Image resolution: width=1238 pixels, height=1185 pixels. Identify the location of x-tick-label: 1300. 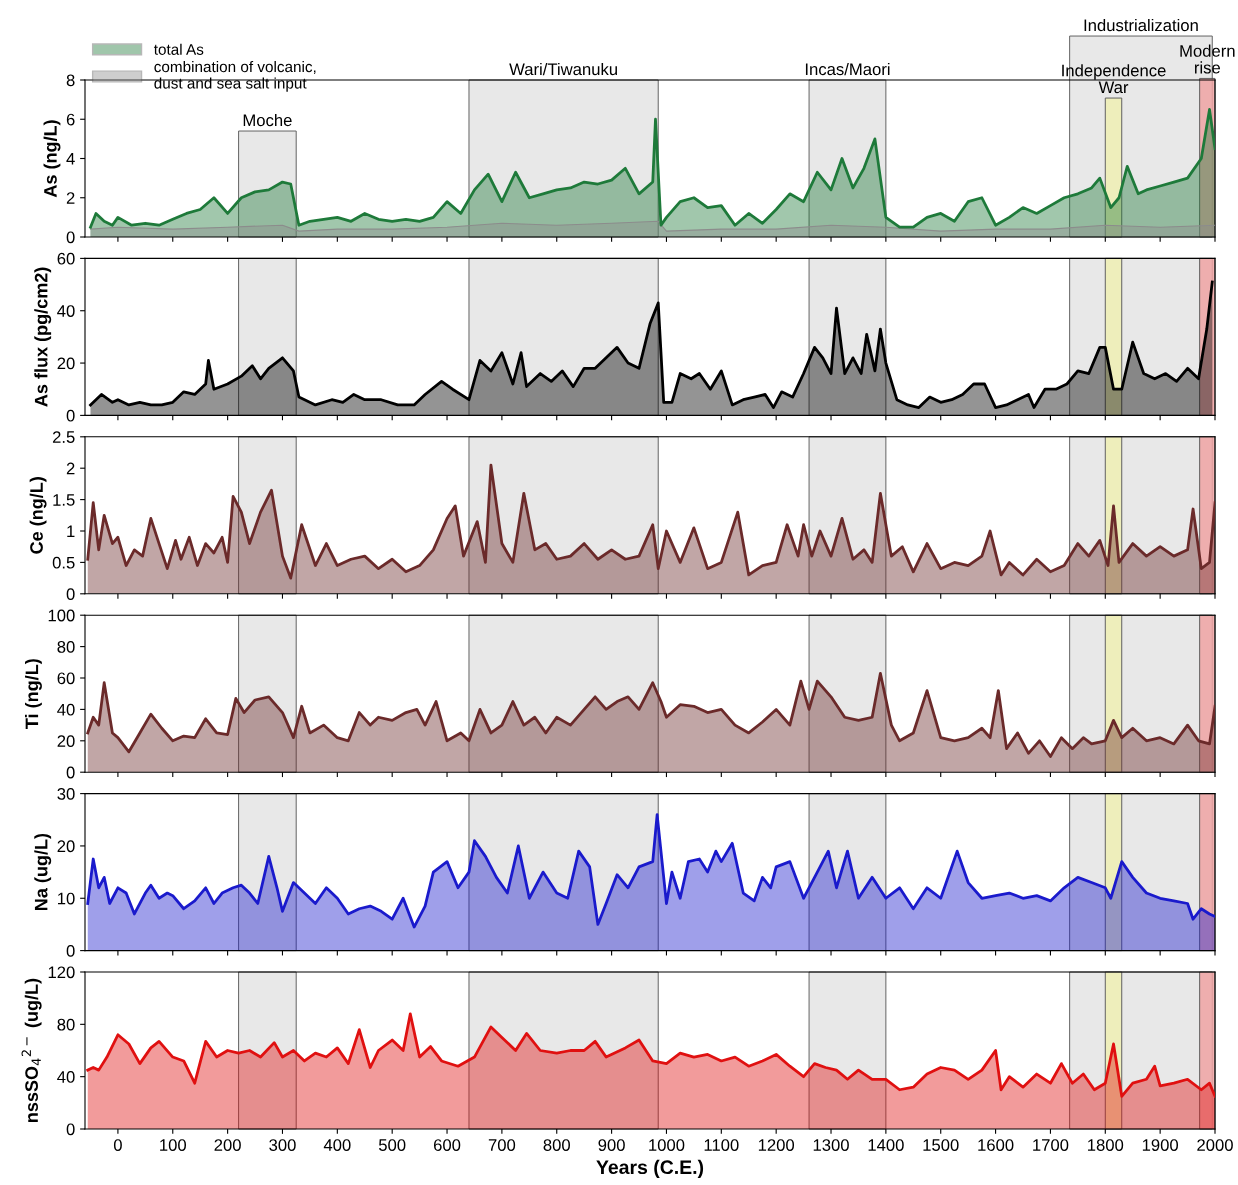
(831, 1145).